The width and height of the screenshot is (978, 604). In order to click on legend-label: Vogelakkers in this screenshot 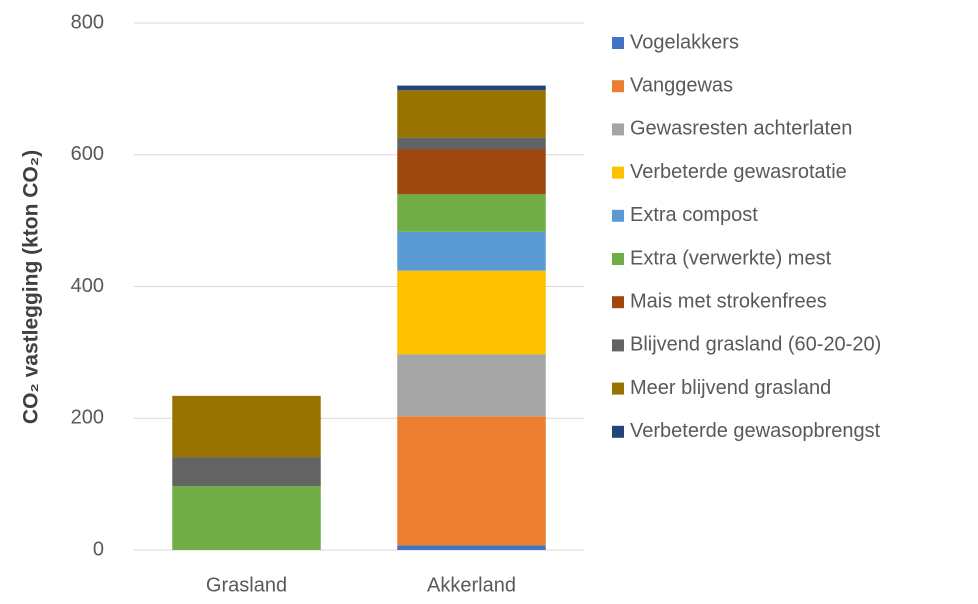, I will do `click(684, 42)`.